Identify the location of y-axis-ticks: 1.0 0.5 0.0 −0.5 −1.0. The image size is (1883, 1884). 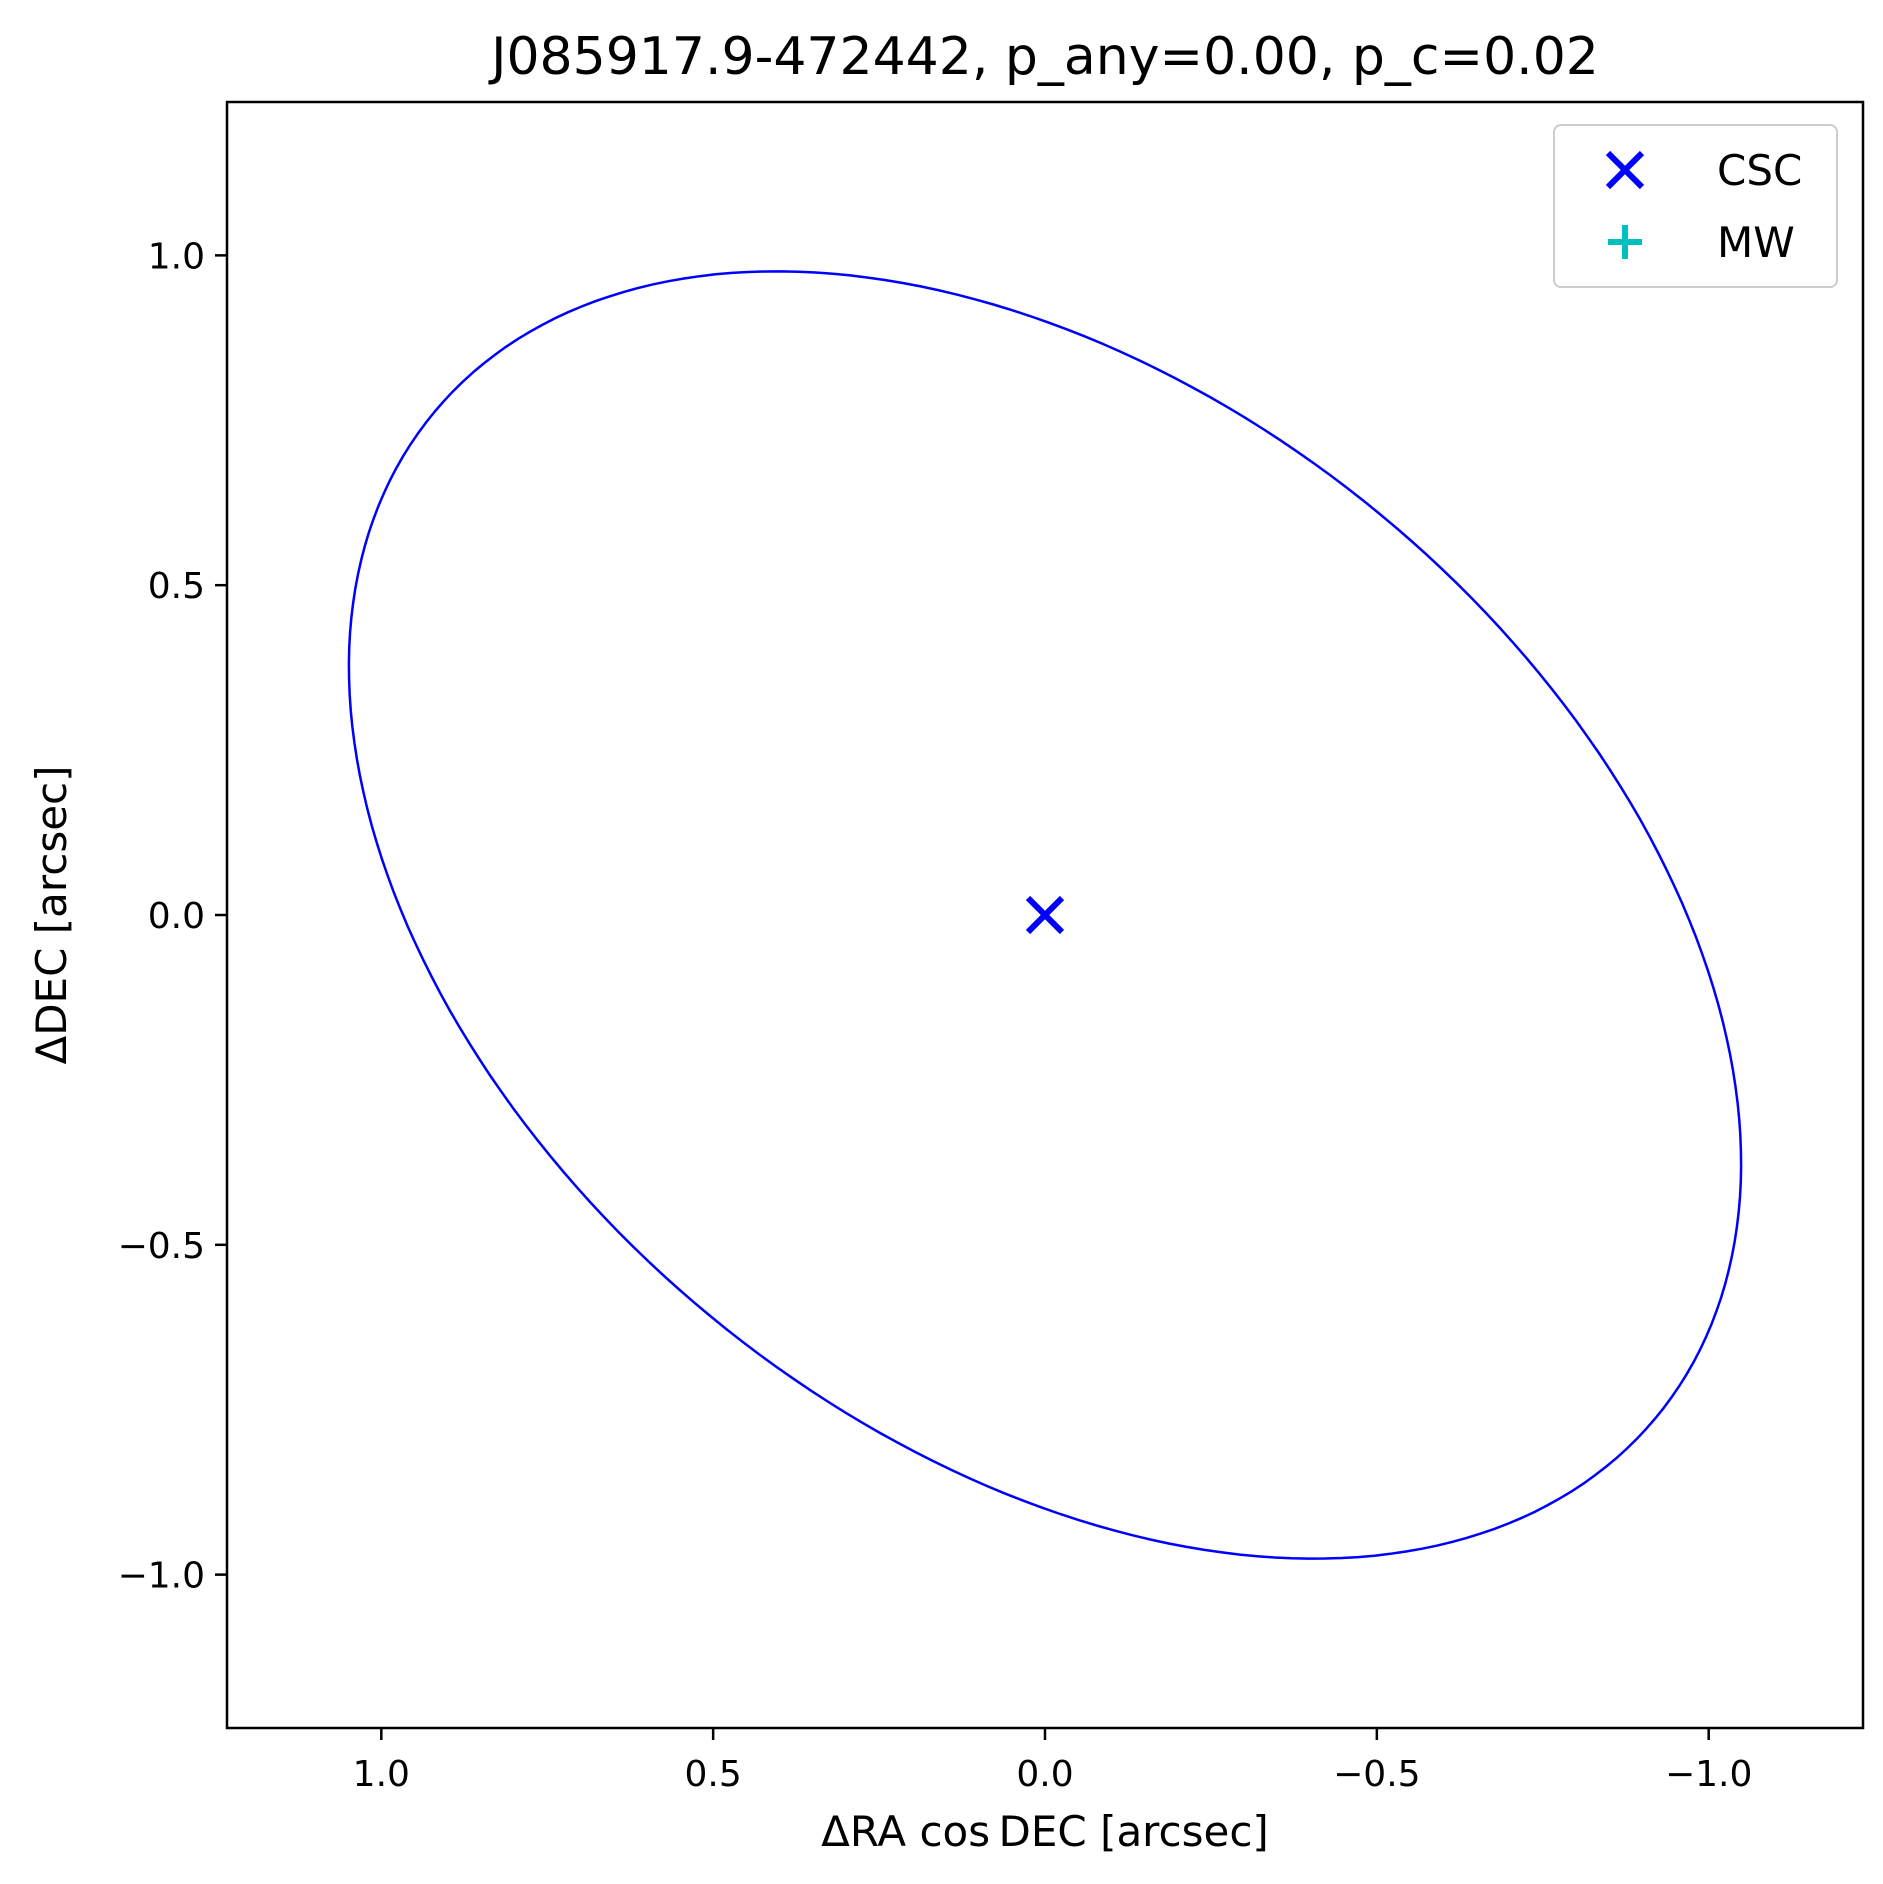
(172, 916).